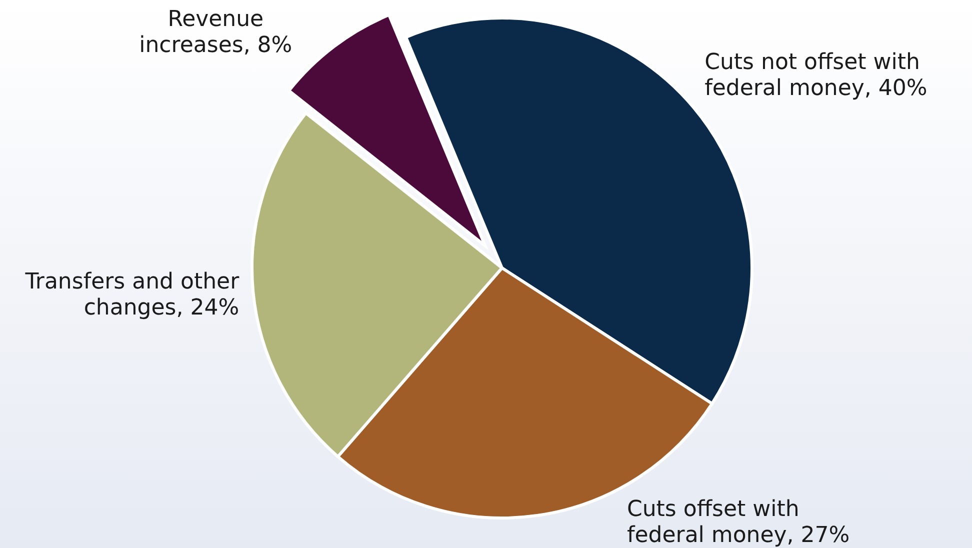  I want to click on slice-label: Cuts not offset with federal money, 40%, so click(816, 75).